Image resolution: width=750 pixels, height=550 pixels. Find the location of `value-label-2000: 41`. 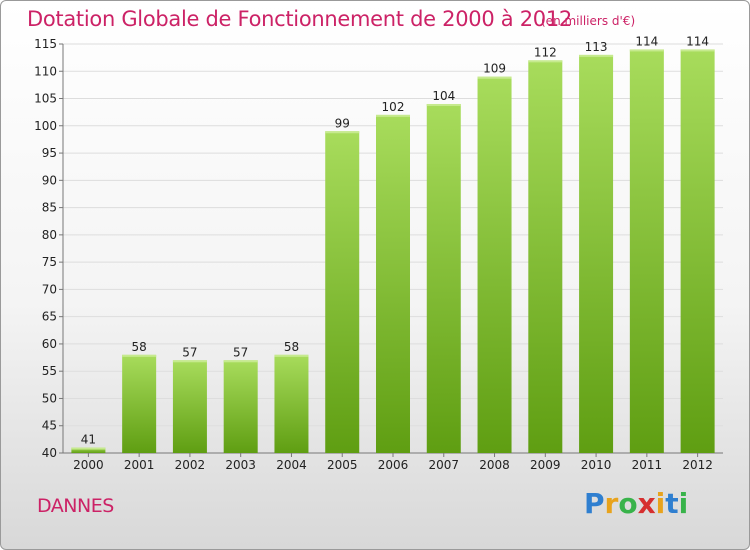

value-label-2000: 41 is located at coordinates (88, 440).